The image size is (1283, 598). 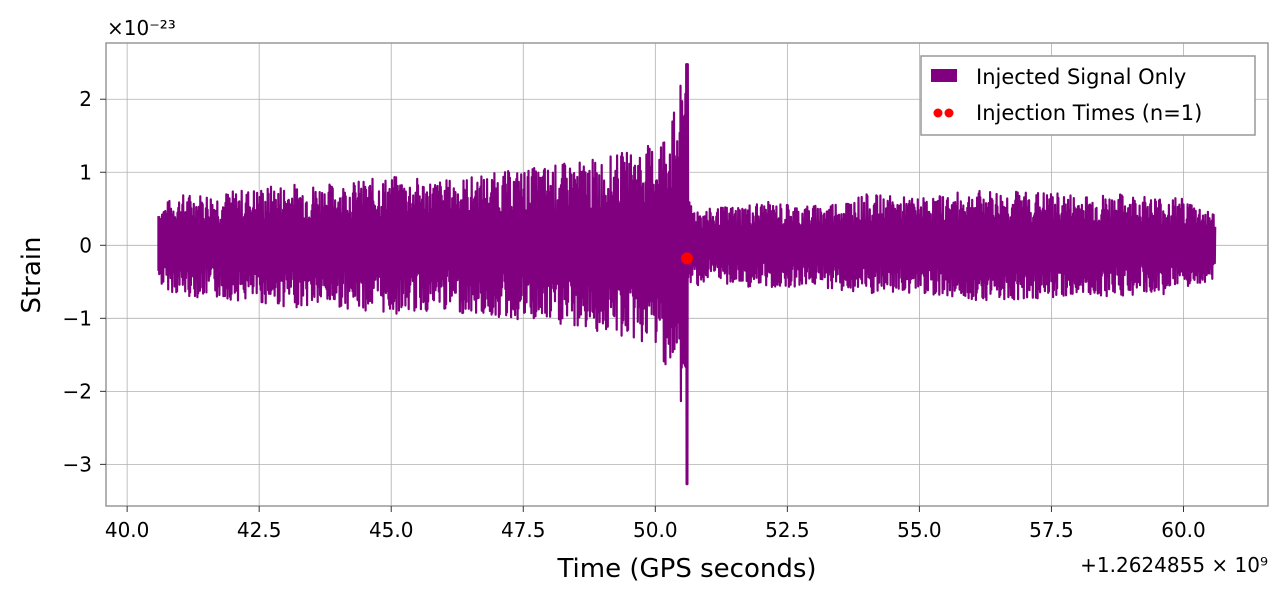 I want to click on y-tick-label: −1, so click(x=77, y=318).